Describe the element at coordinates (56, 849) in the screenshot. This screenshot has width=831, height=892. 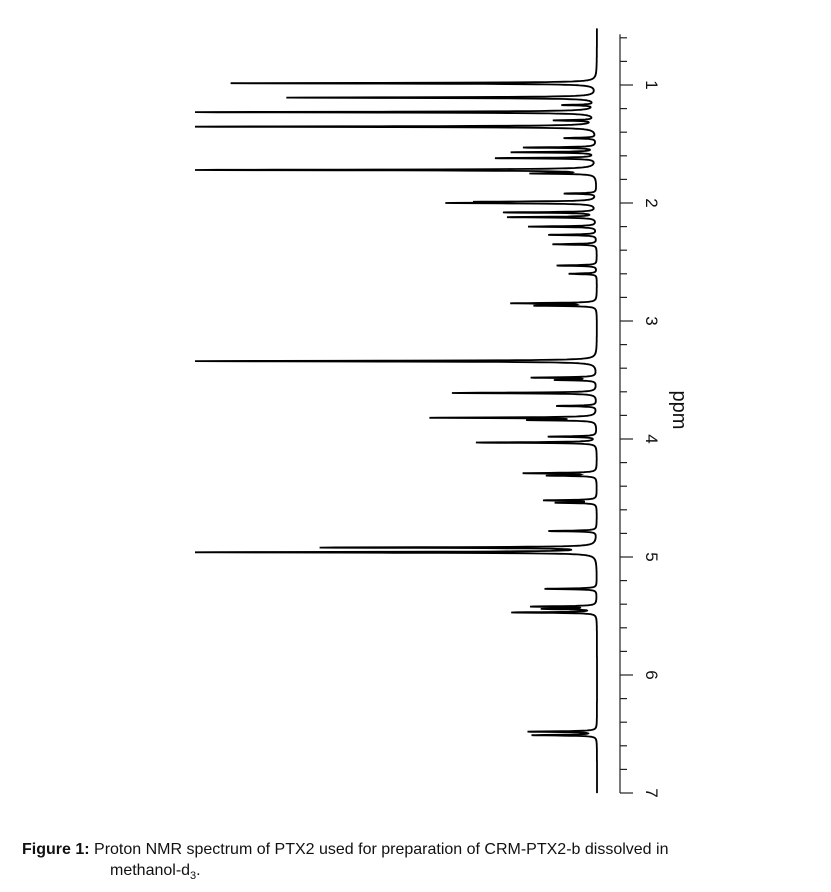
I see `caption-label: Figure 1:` at that location.